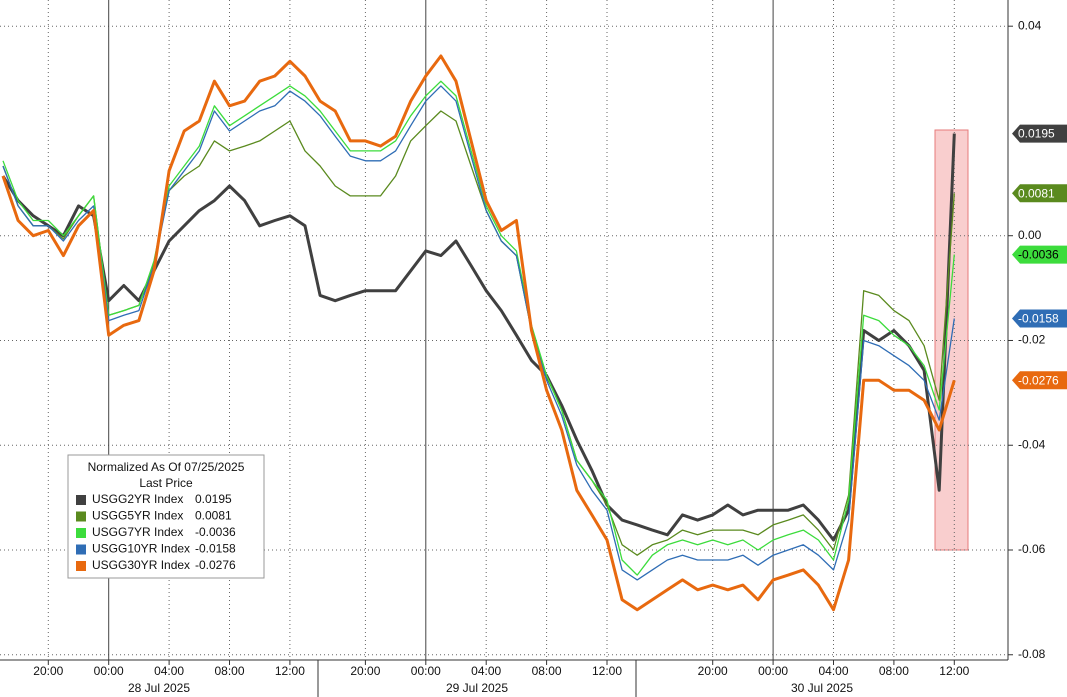 The height and width of the screenshot is (697, 1067). I want to click on x-group-label: 28 Jul 2025, so click(159, 688).